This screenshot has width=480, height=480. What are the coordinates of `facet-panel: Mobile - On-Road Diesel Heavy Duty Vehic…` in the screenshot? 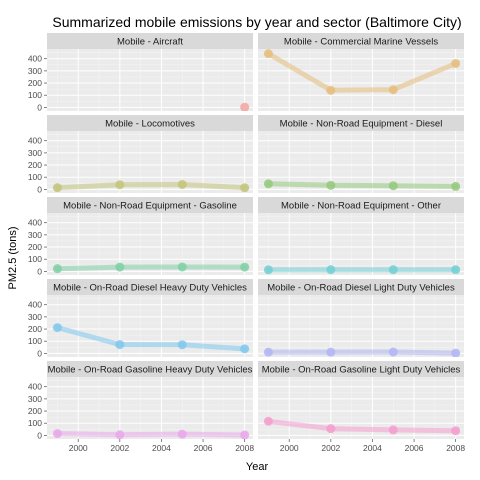 It's located at (140, 318).